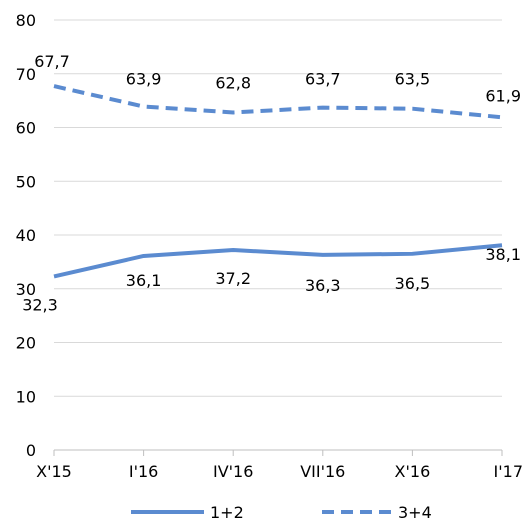  What do you see at coordinates (26, 343) in the screenshot?
I see `y-tick-label: 20` at bounding box center [26, 343].